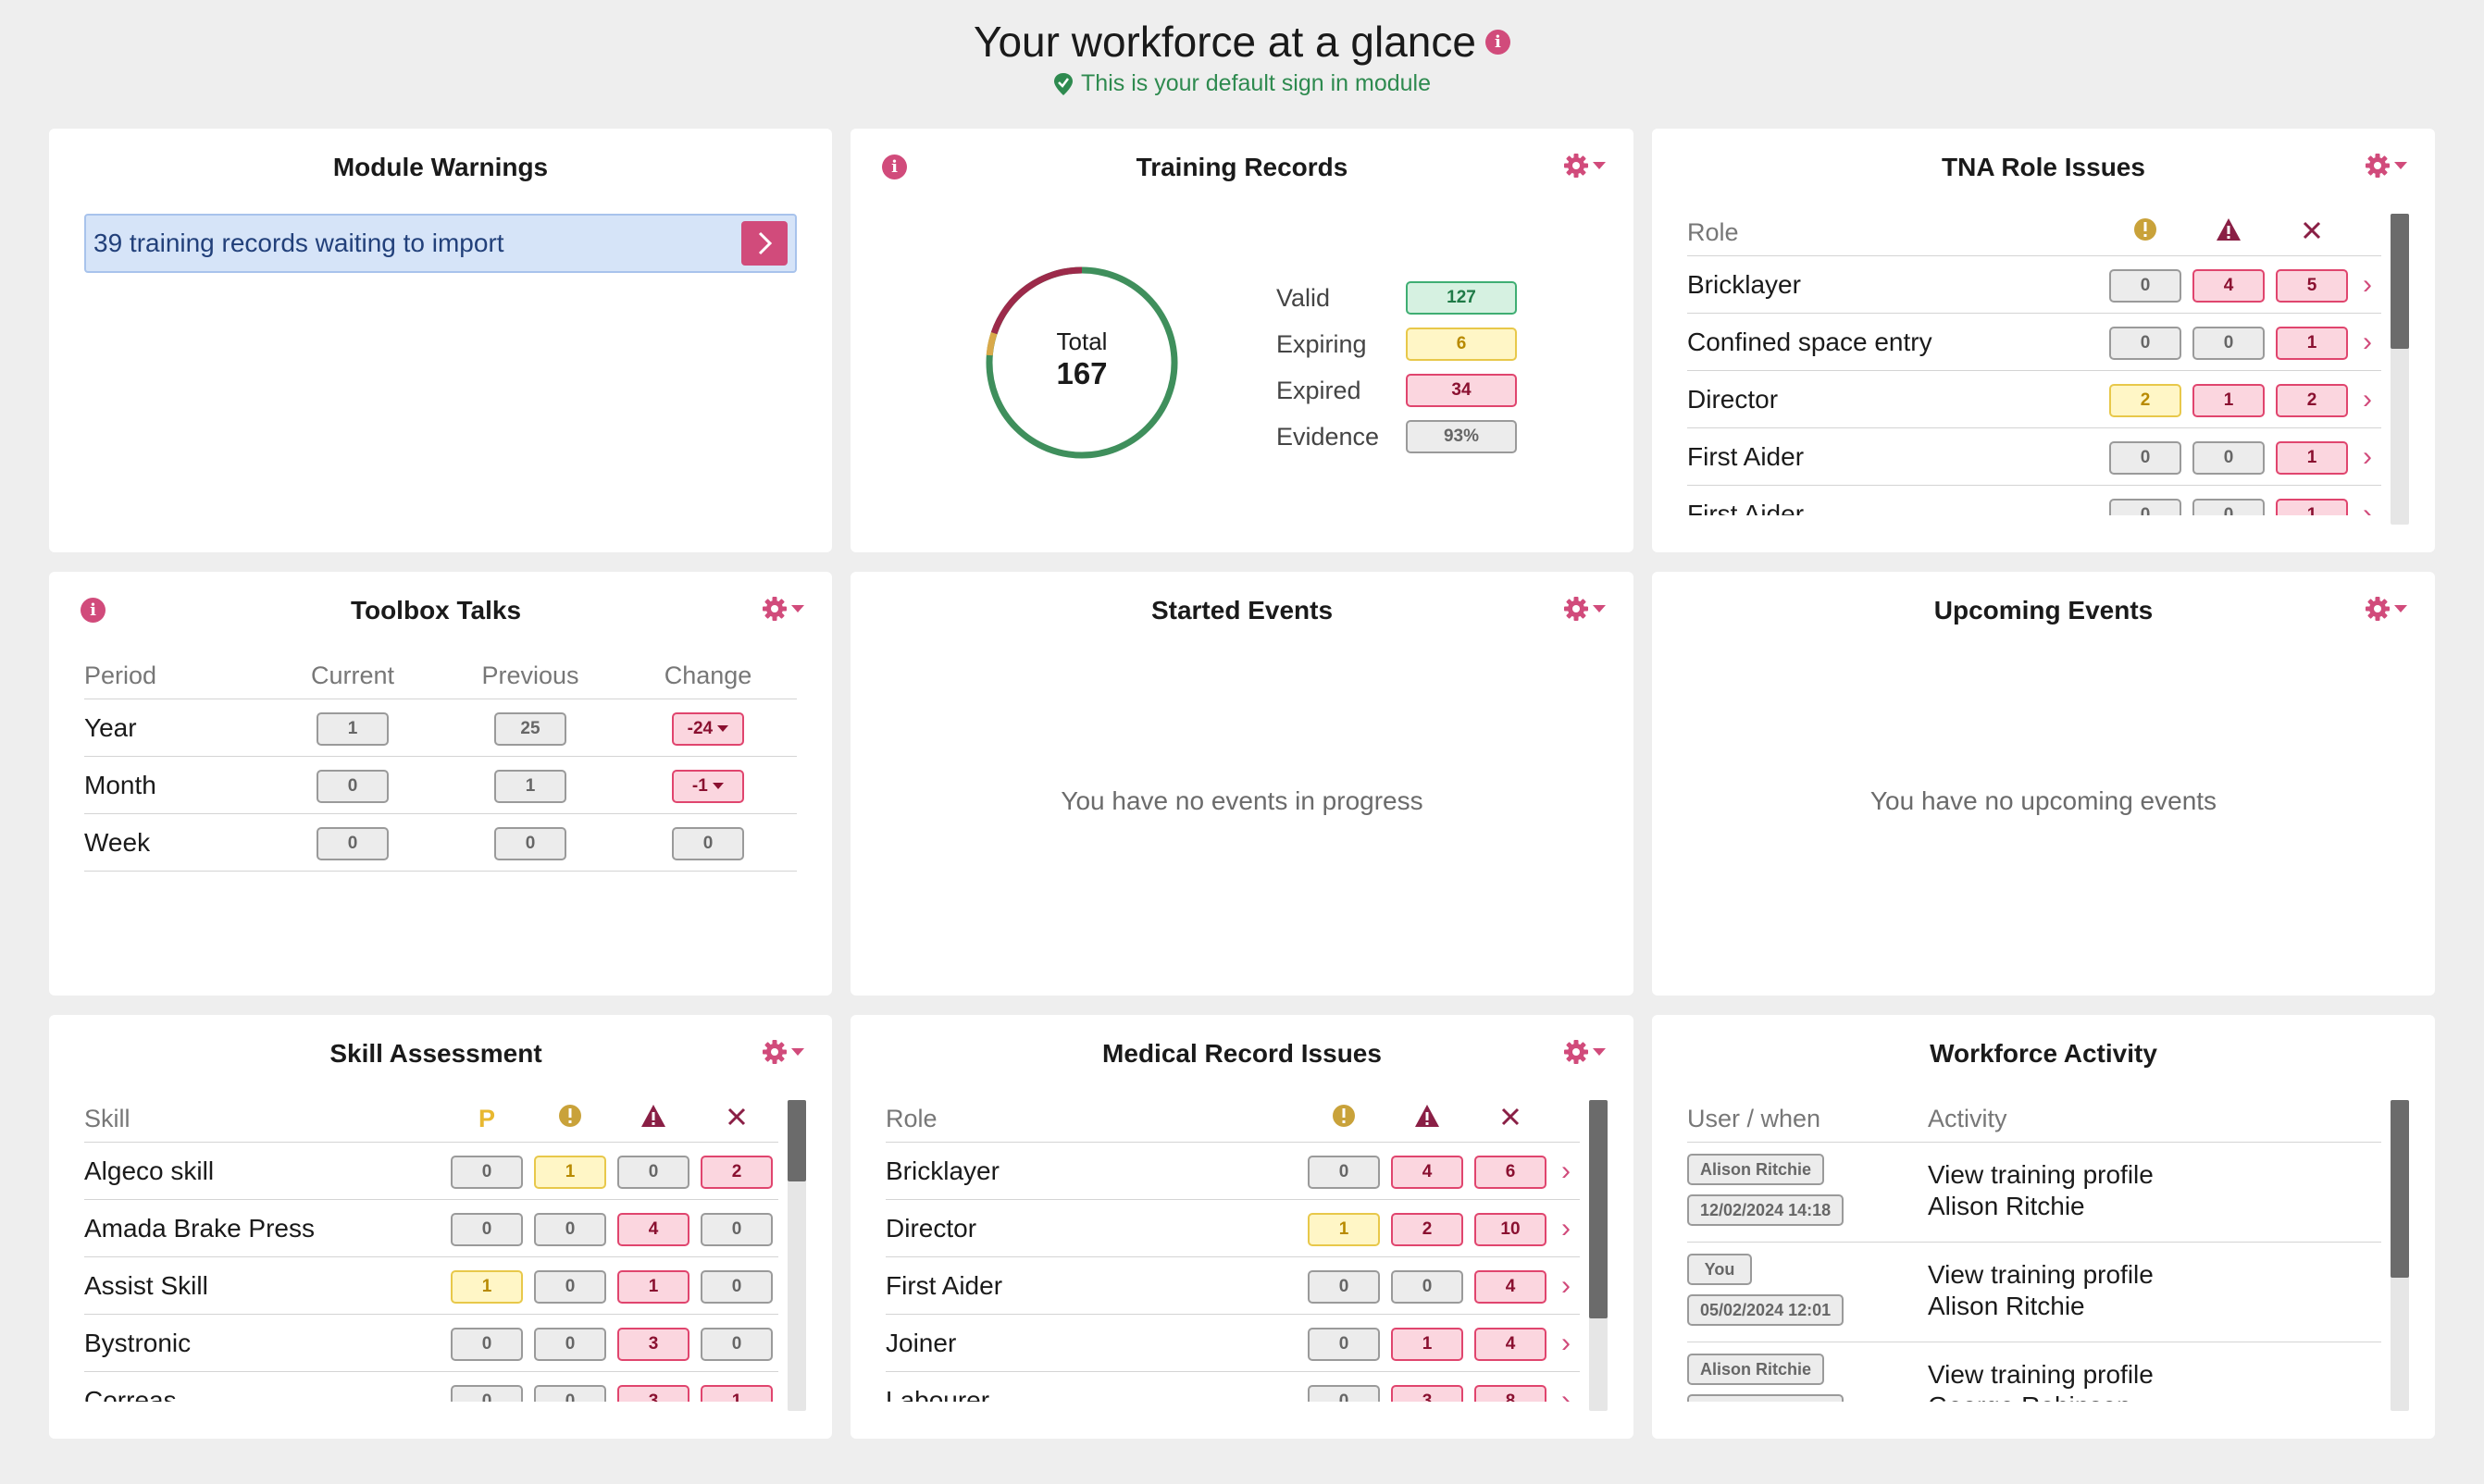  Describe the element at coordinates (1427, 1229) in the screenshot. I see `warning-badge: 2` at that location.